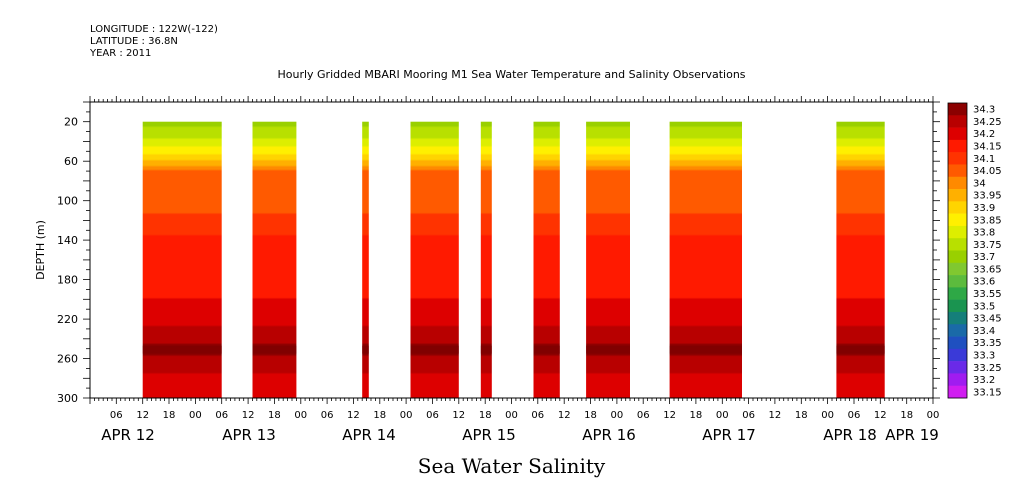 The height and width of the screenshot is (504, 1009). What do you see at coordinates (984, 306) in the screenshot?
I see `colorbar-label: 33.5` at bounding box center [984, 306].